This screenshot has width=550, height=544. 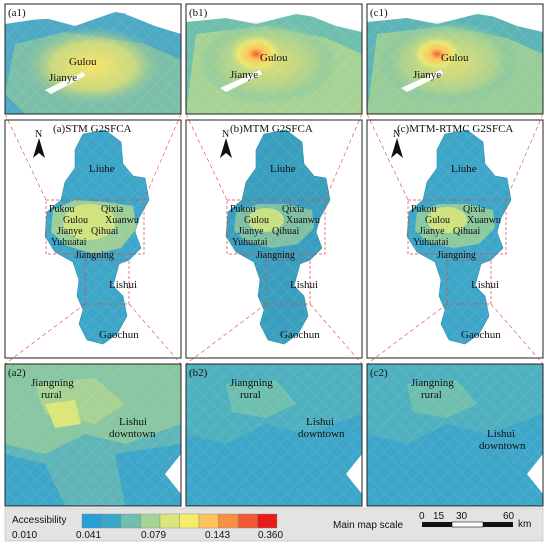 What do you see at coordinates (462, 516) in the screenshot?
I see `scale-tick-2: 30` at bounding box center [462, 516].